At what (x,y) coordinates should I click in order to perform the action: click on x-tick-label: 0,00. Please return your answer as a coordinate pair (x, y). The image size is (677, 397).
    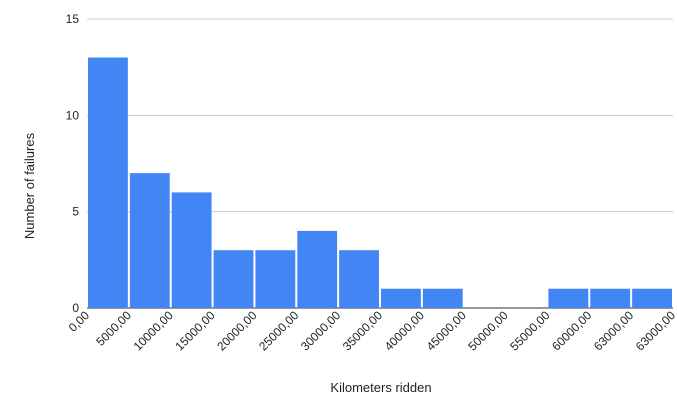
    Looking at the image, I should click on (79, 321).